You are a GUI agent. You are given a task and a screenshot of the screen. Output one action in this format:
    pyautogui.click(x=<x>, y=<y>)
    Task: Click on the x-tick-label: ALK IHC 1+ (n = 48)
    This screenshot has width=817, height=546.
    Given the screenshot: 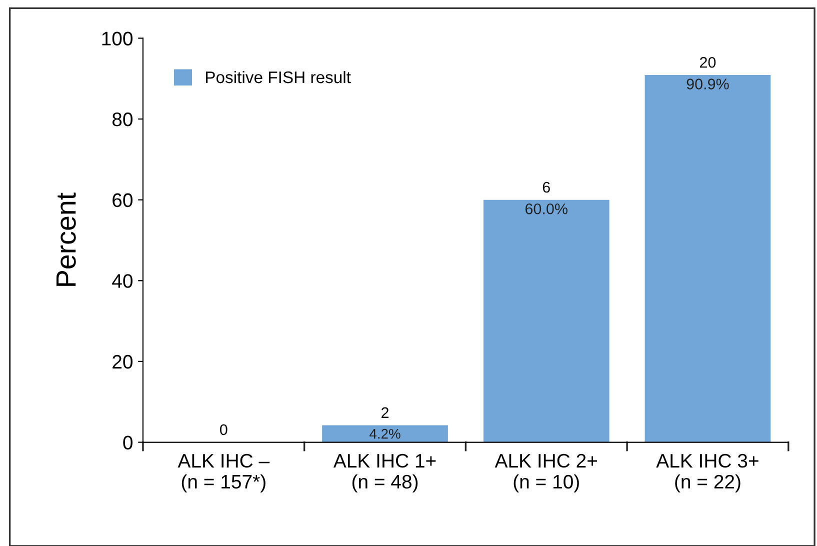 What is the action you would take?
    pyautogui.click(x=384, y=473)
    